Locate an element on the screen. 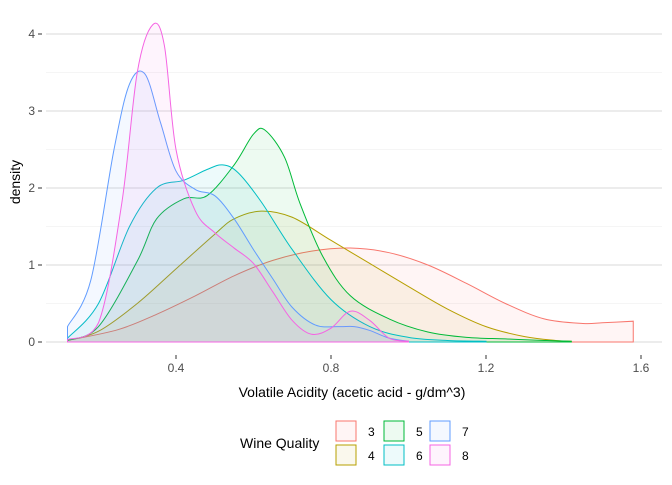 The height and width of the screenshot is (485, 672). legend-label-quality-7: 7 is located at coordinates (465, 432).